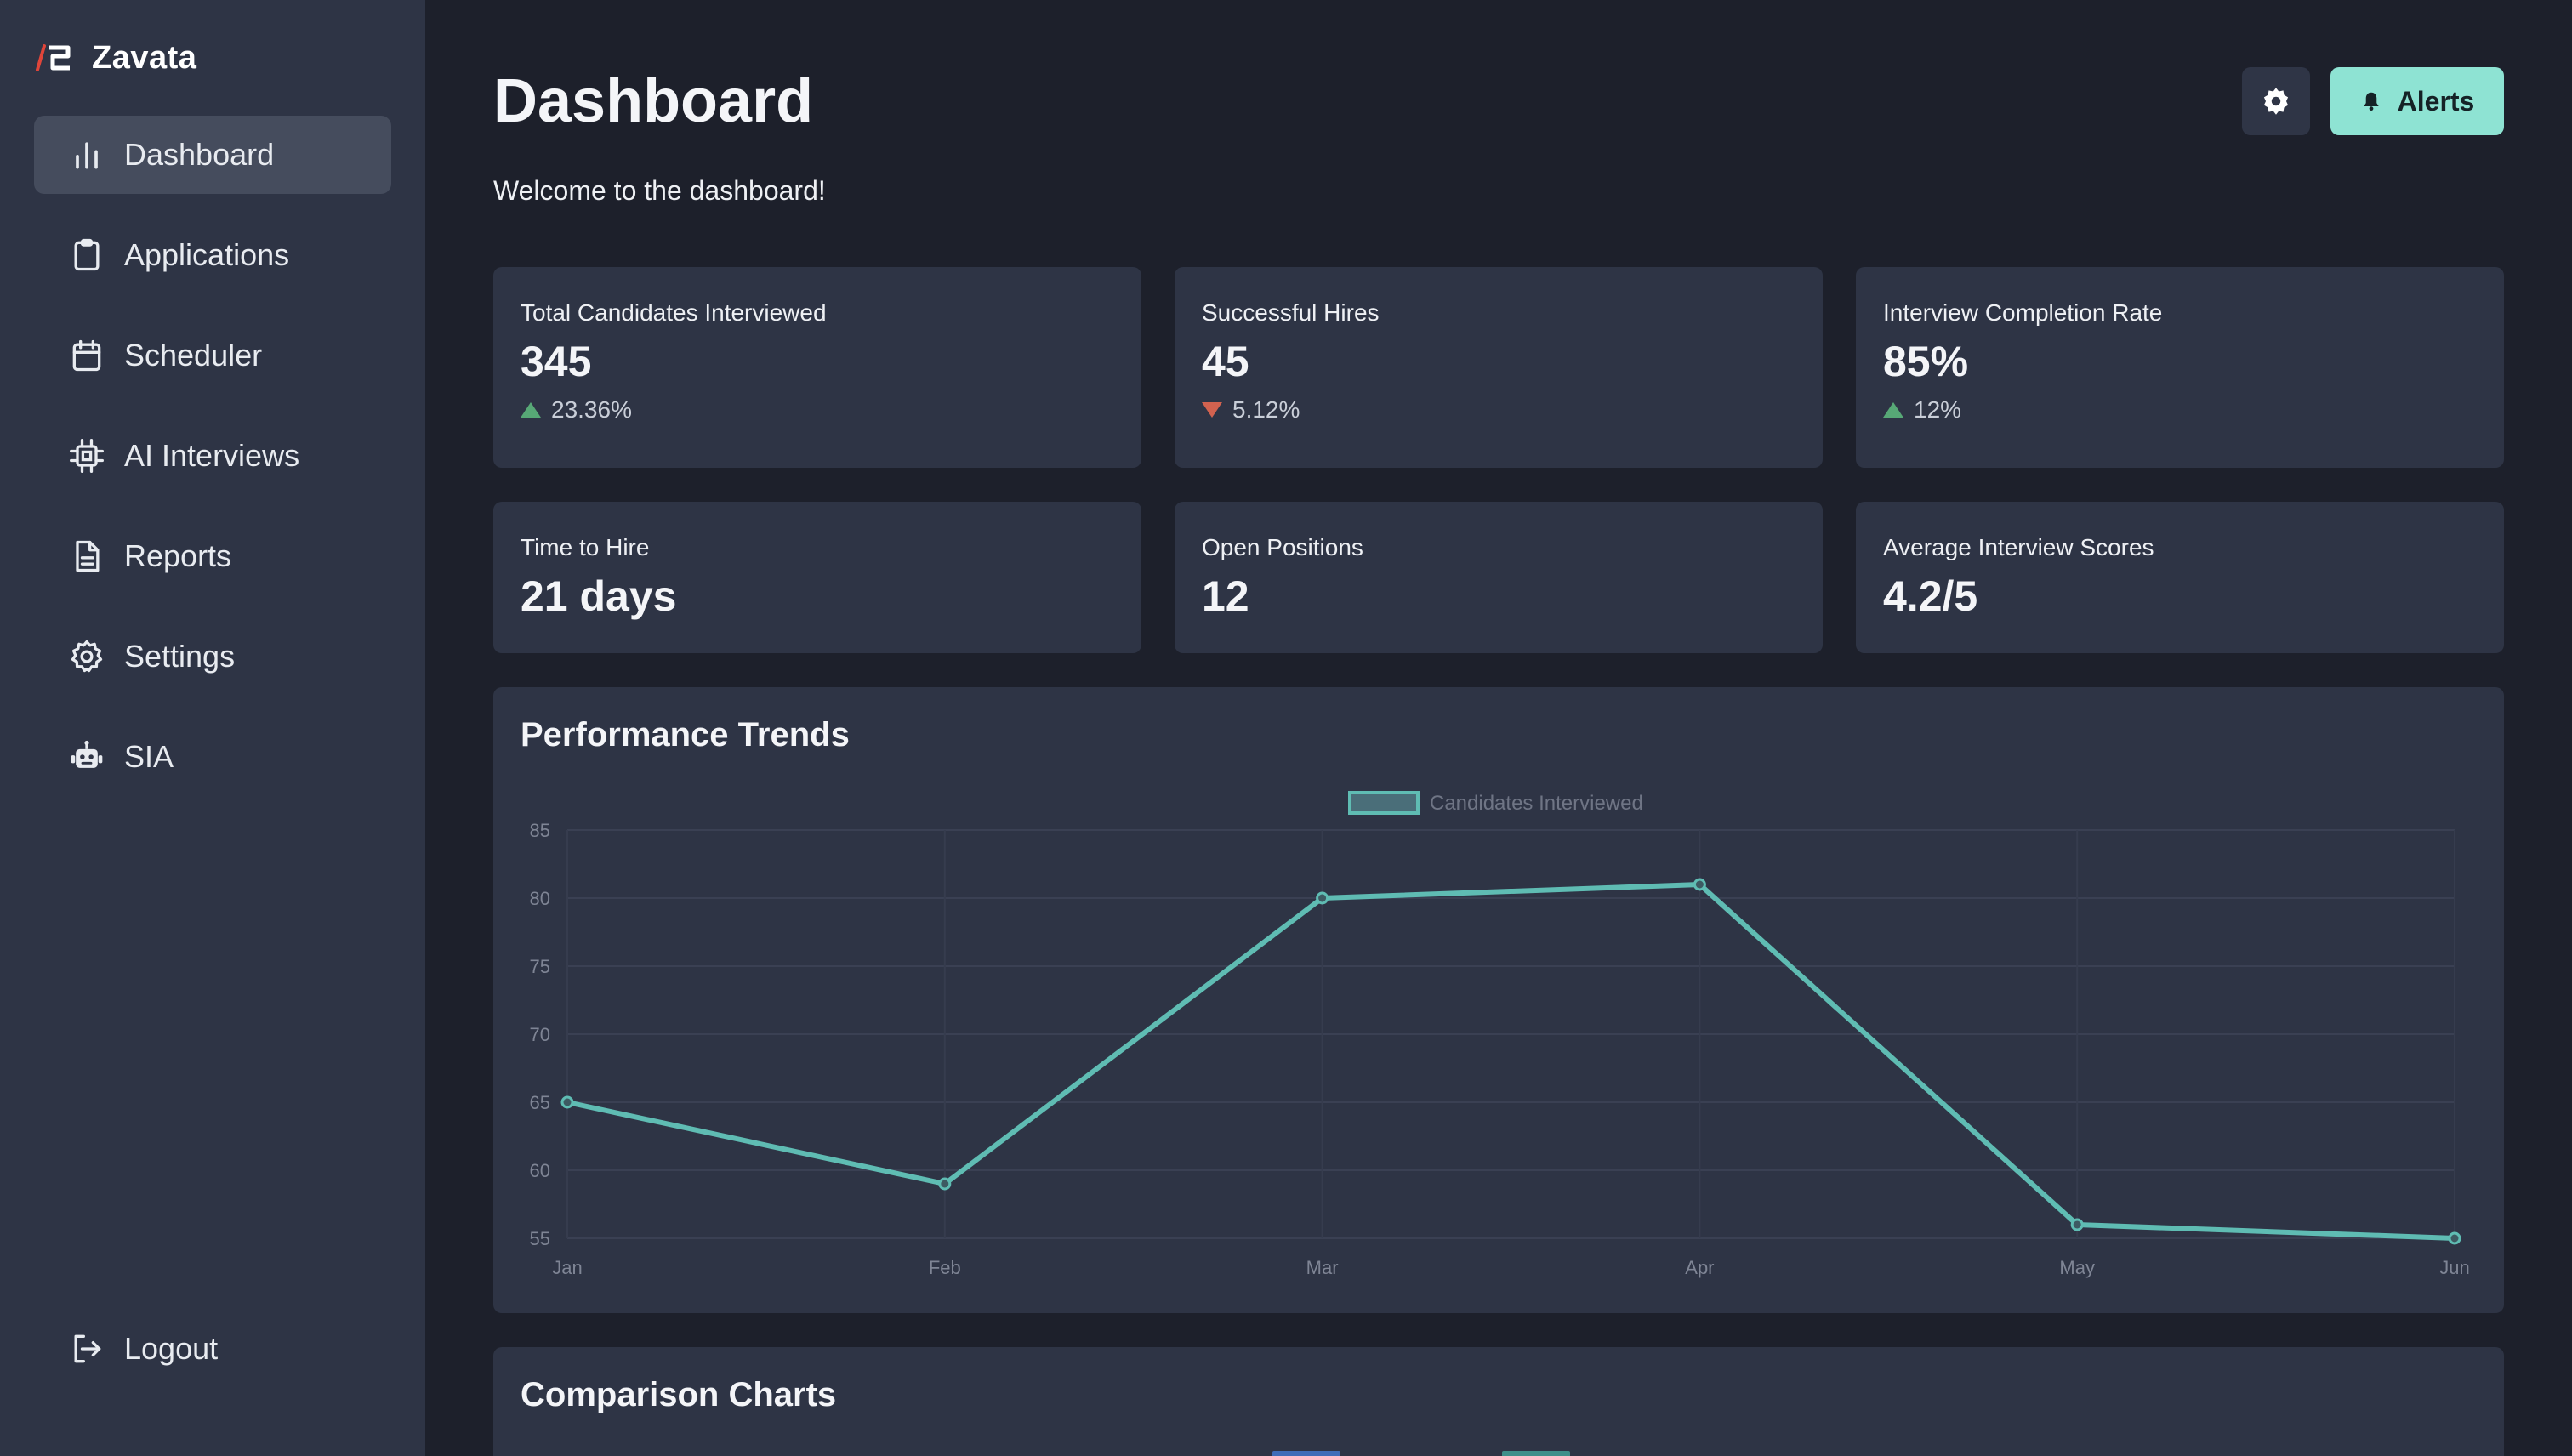 The height and width of the screenshot is (1456, 2572). I want to click on stat-card-time-to-hire: Time to Hire 21 days, so click(817, 577).